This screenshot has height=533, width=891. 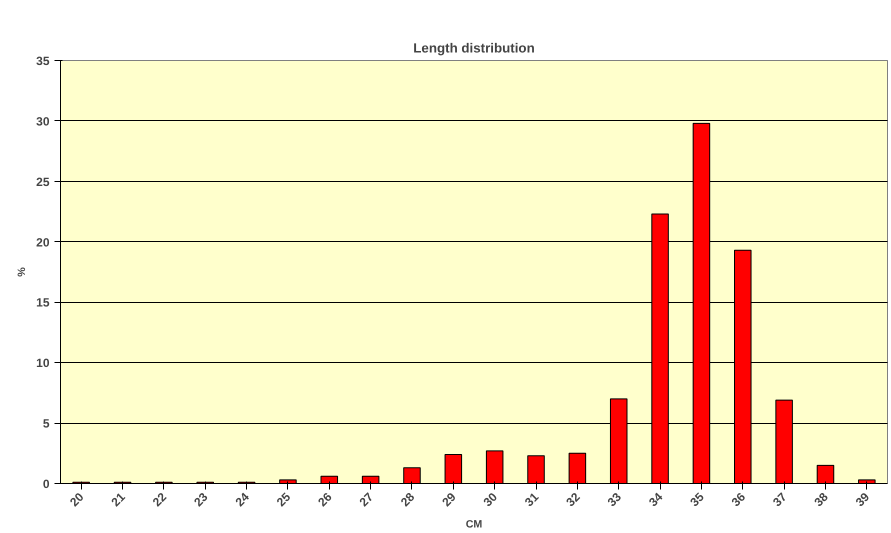 What do you see at coordinates (284, 500) in the screenshot?
I see `x-tick-label: 25` at bounding box center [284, 500].